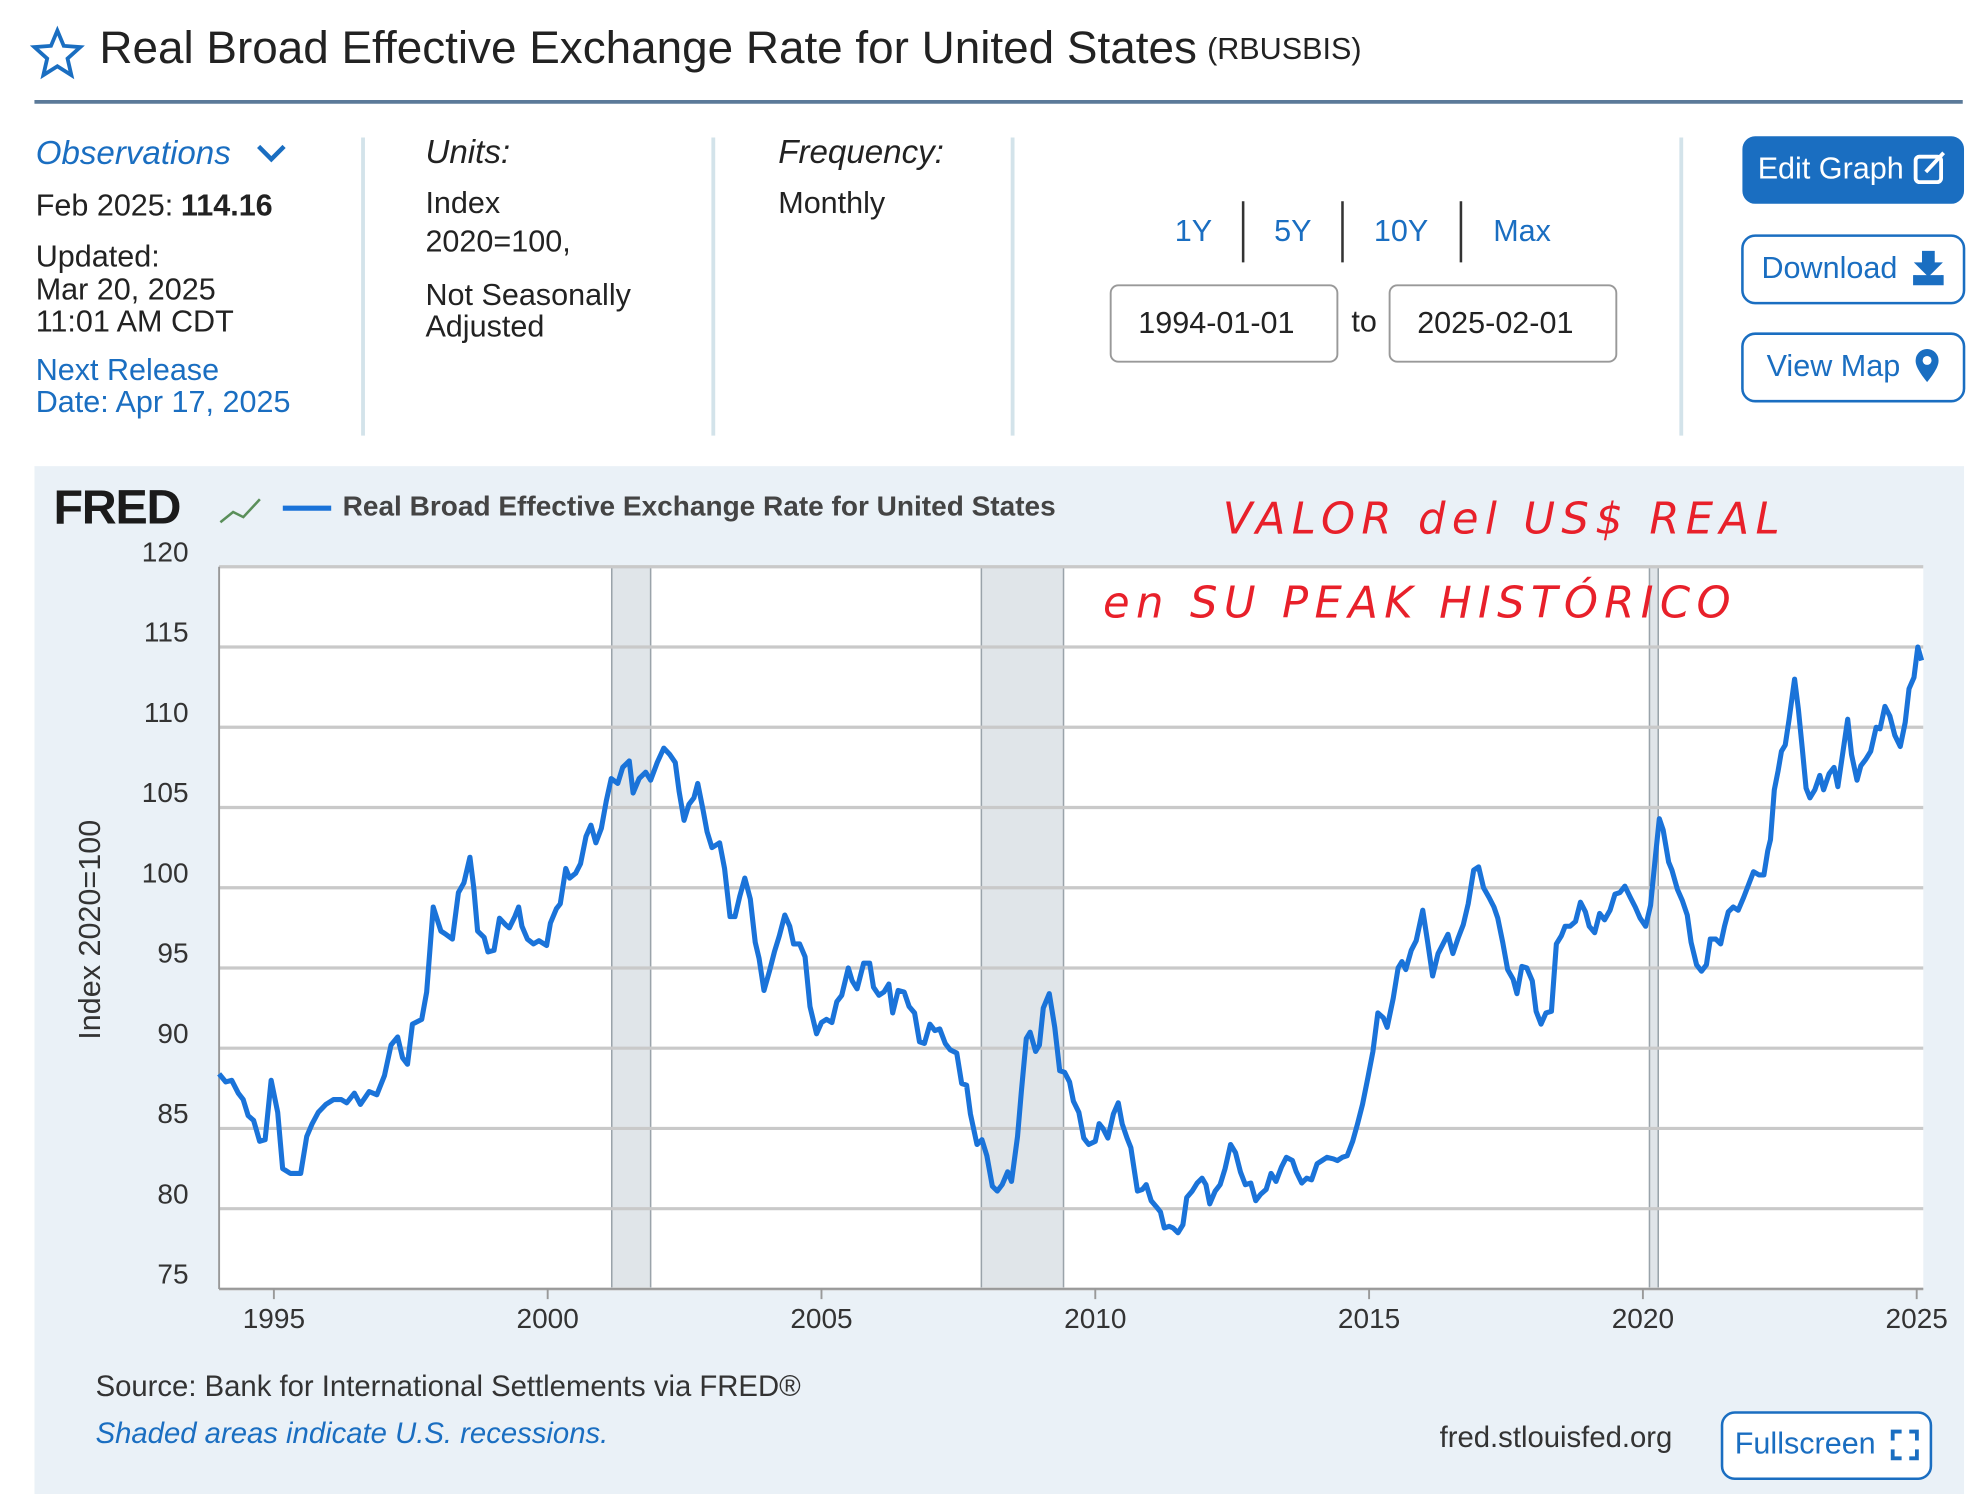  What do you see at coordinates (1022, 286) in the screenshot?
I see `separators` at bounding box center [1022, 286].